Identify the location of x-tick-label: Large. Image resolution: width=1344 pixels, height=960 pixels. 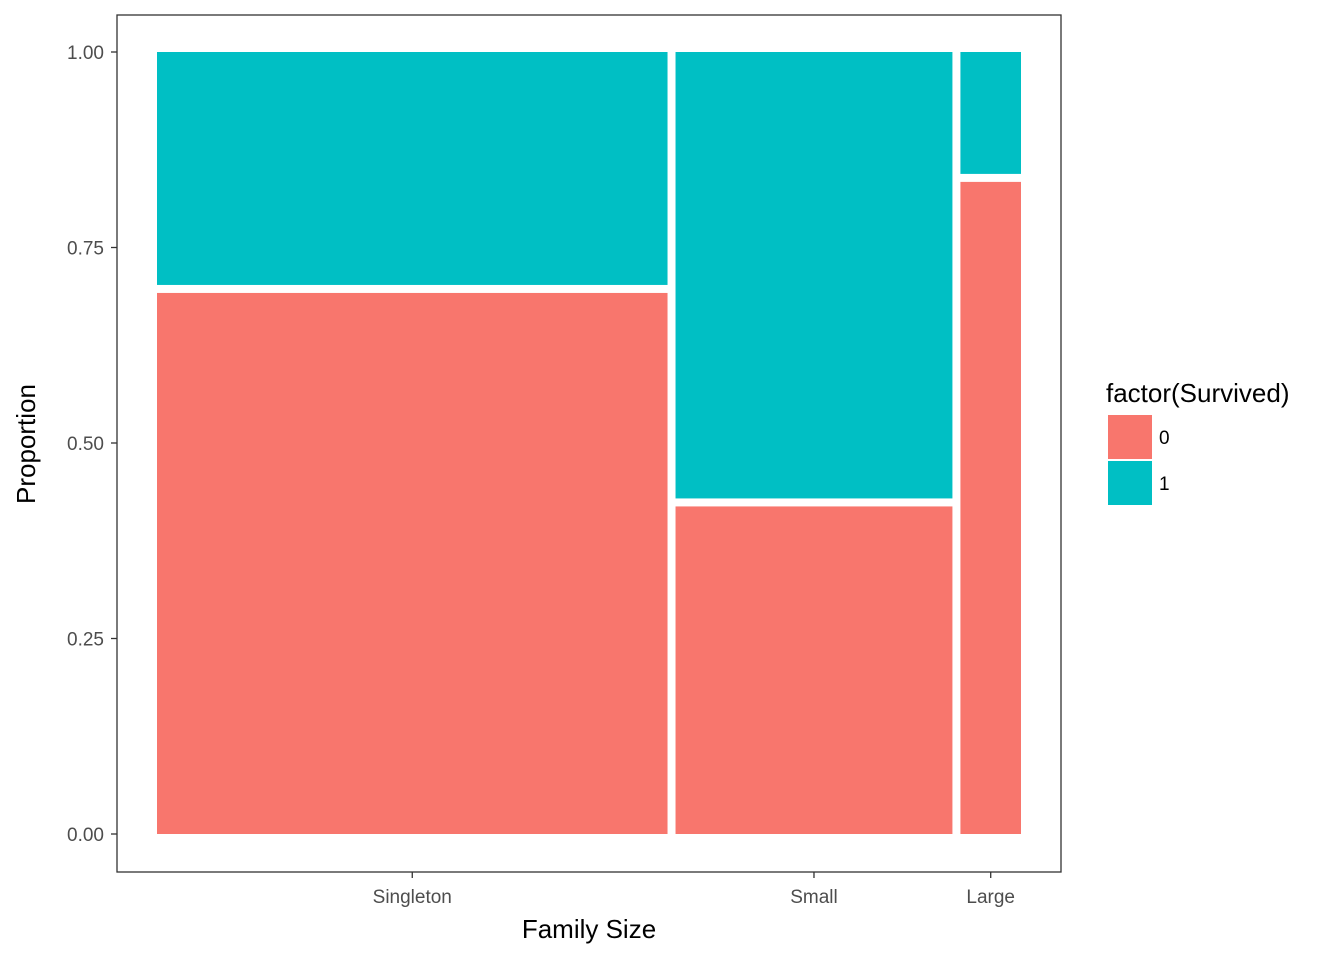
(990, 897).